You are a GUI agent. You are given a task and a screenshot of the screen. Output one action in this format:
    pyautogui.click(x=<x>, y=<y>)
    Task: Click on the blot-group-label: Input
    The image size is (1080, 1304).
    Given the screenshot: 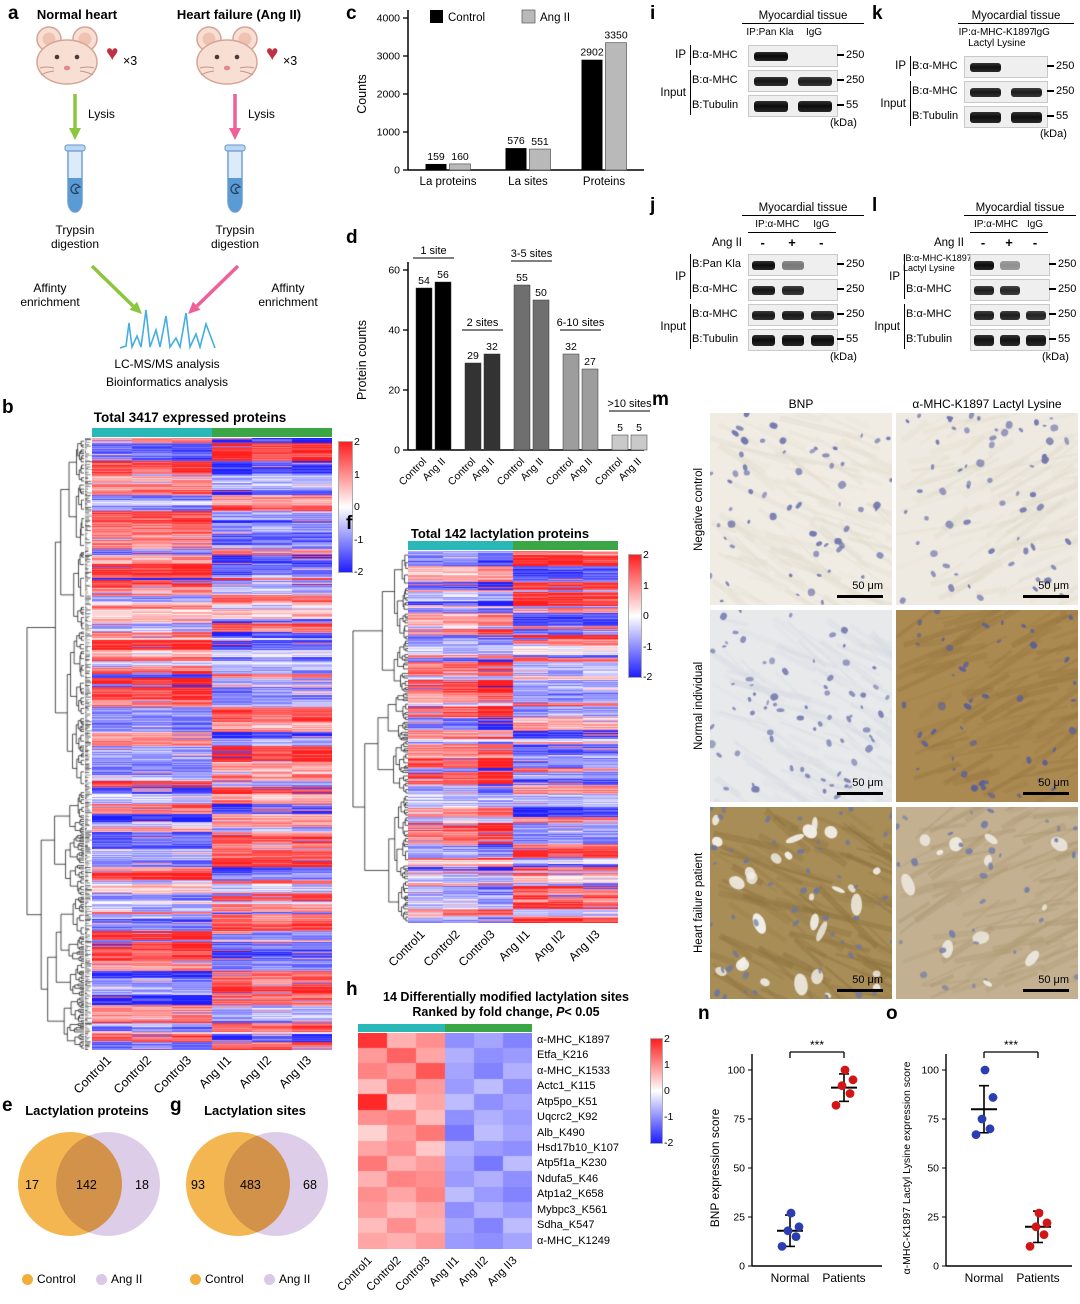 What is the action you would take?
    pyautogui.click(x=671, y=326)
    